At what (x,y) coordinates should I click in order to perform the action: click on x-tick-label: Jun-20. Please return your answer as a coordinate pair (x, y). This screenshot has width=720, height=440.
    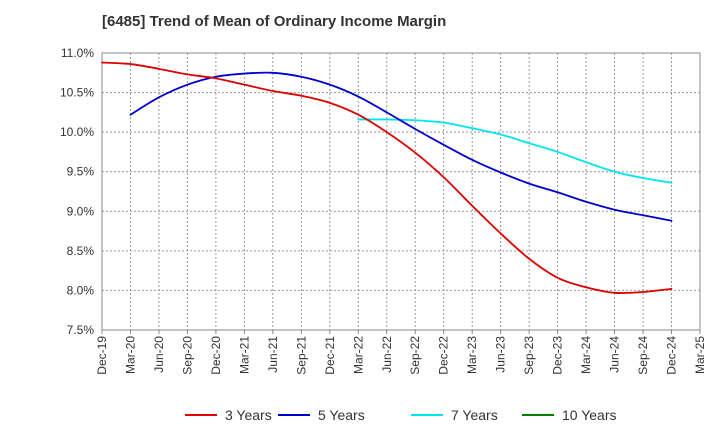
    Looking at the image, I should click on (159, 354).